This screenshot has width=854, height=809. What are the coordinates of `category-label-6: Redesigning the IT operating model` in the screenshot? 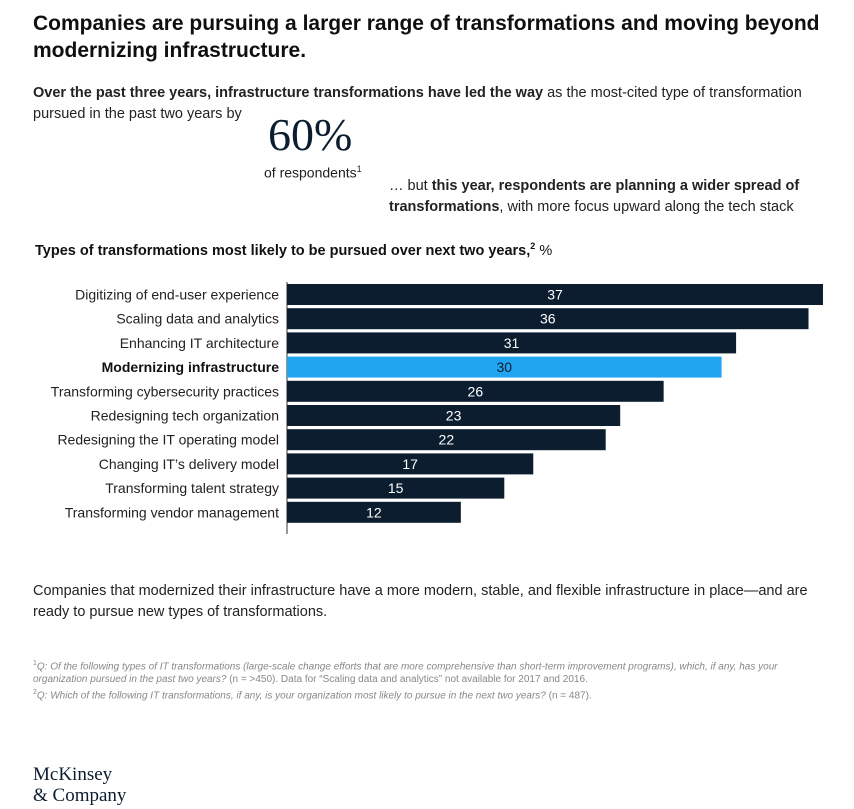 It's located at (168, 440).